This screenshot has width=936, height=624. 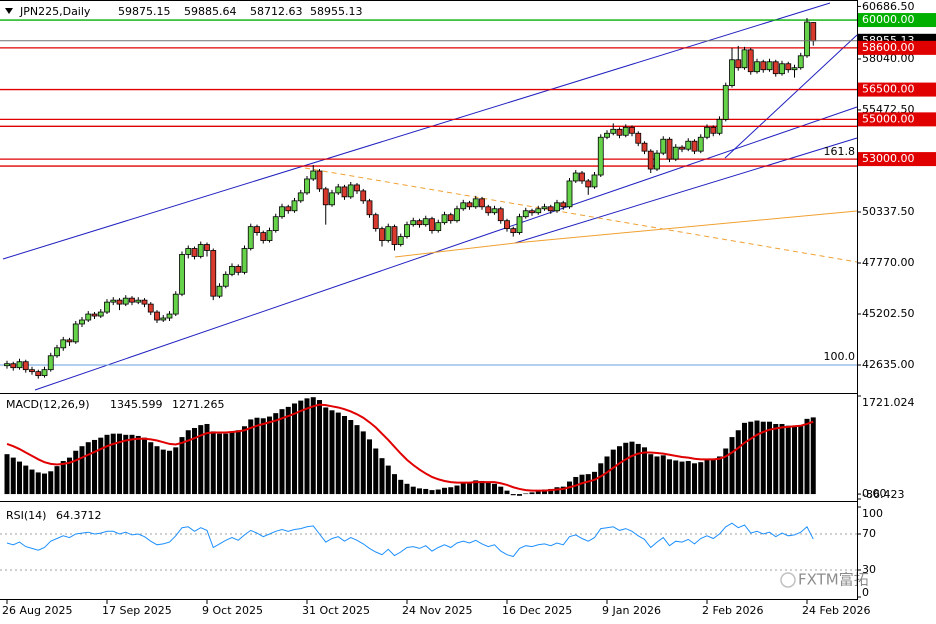 What do you see at coordinates (788, 580) in the screenshot?
I see `watermark-icon` at bounding box center [788, 580].